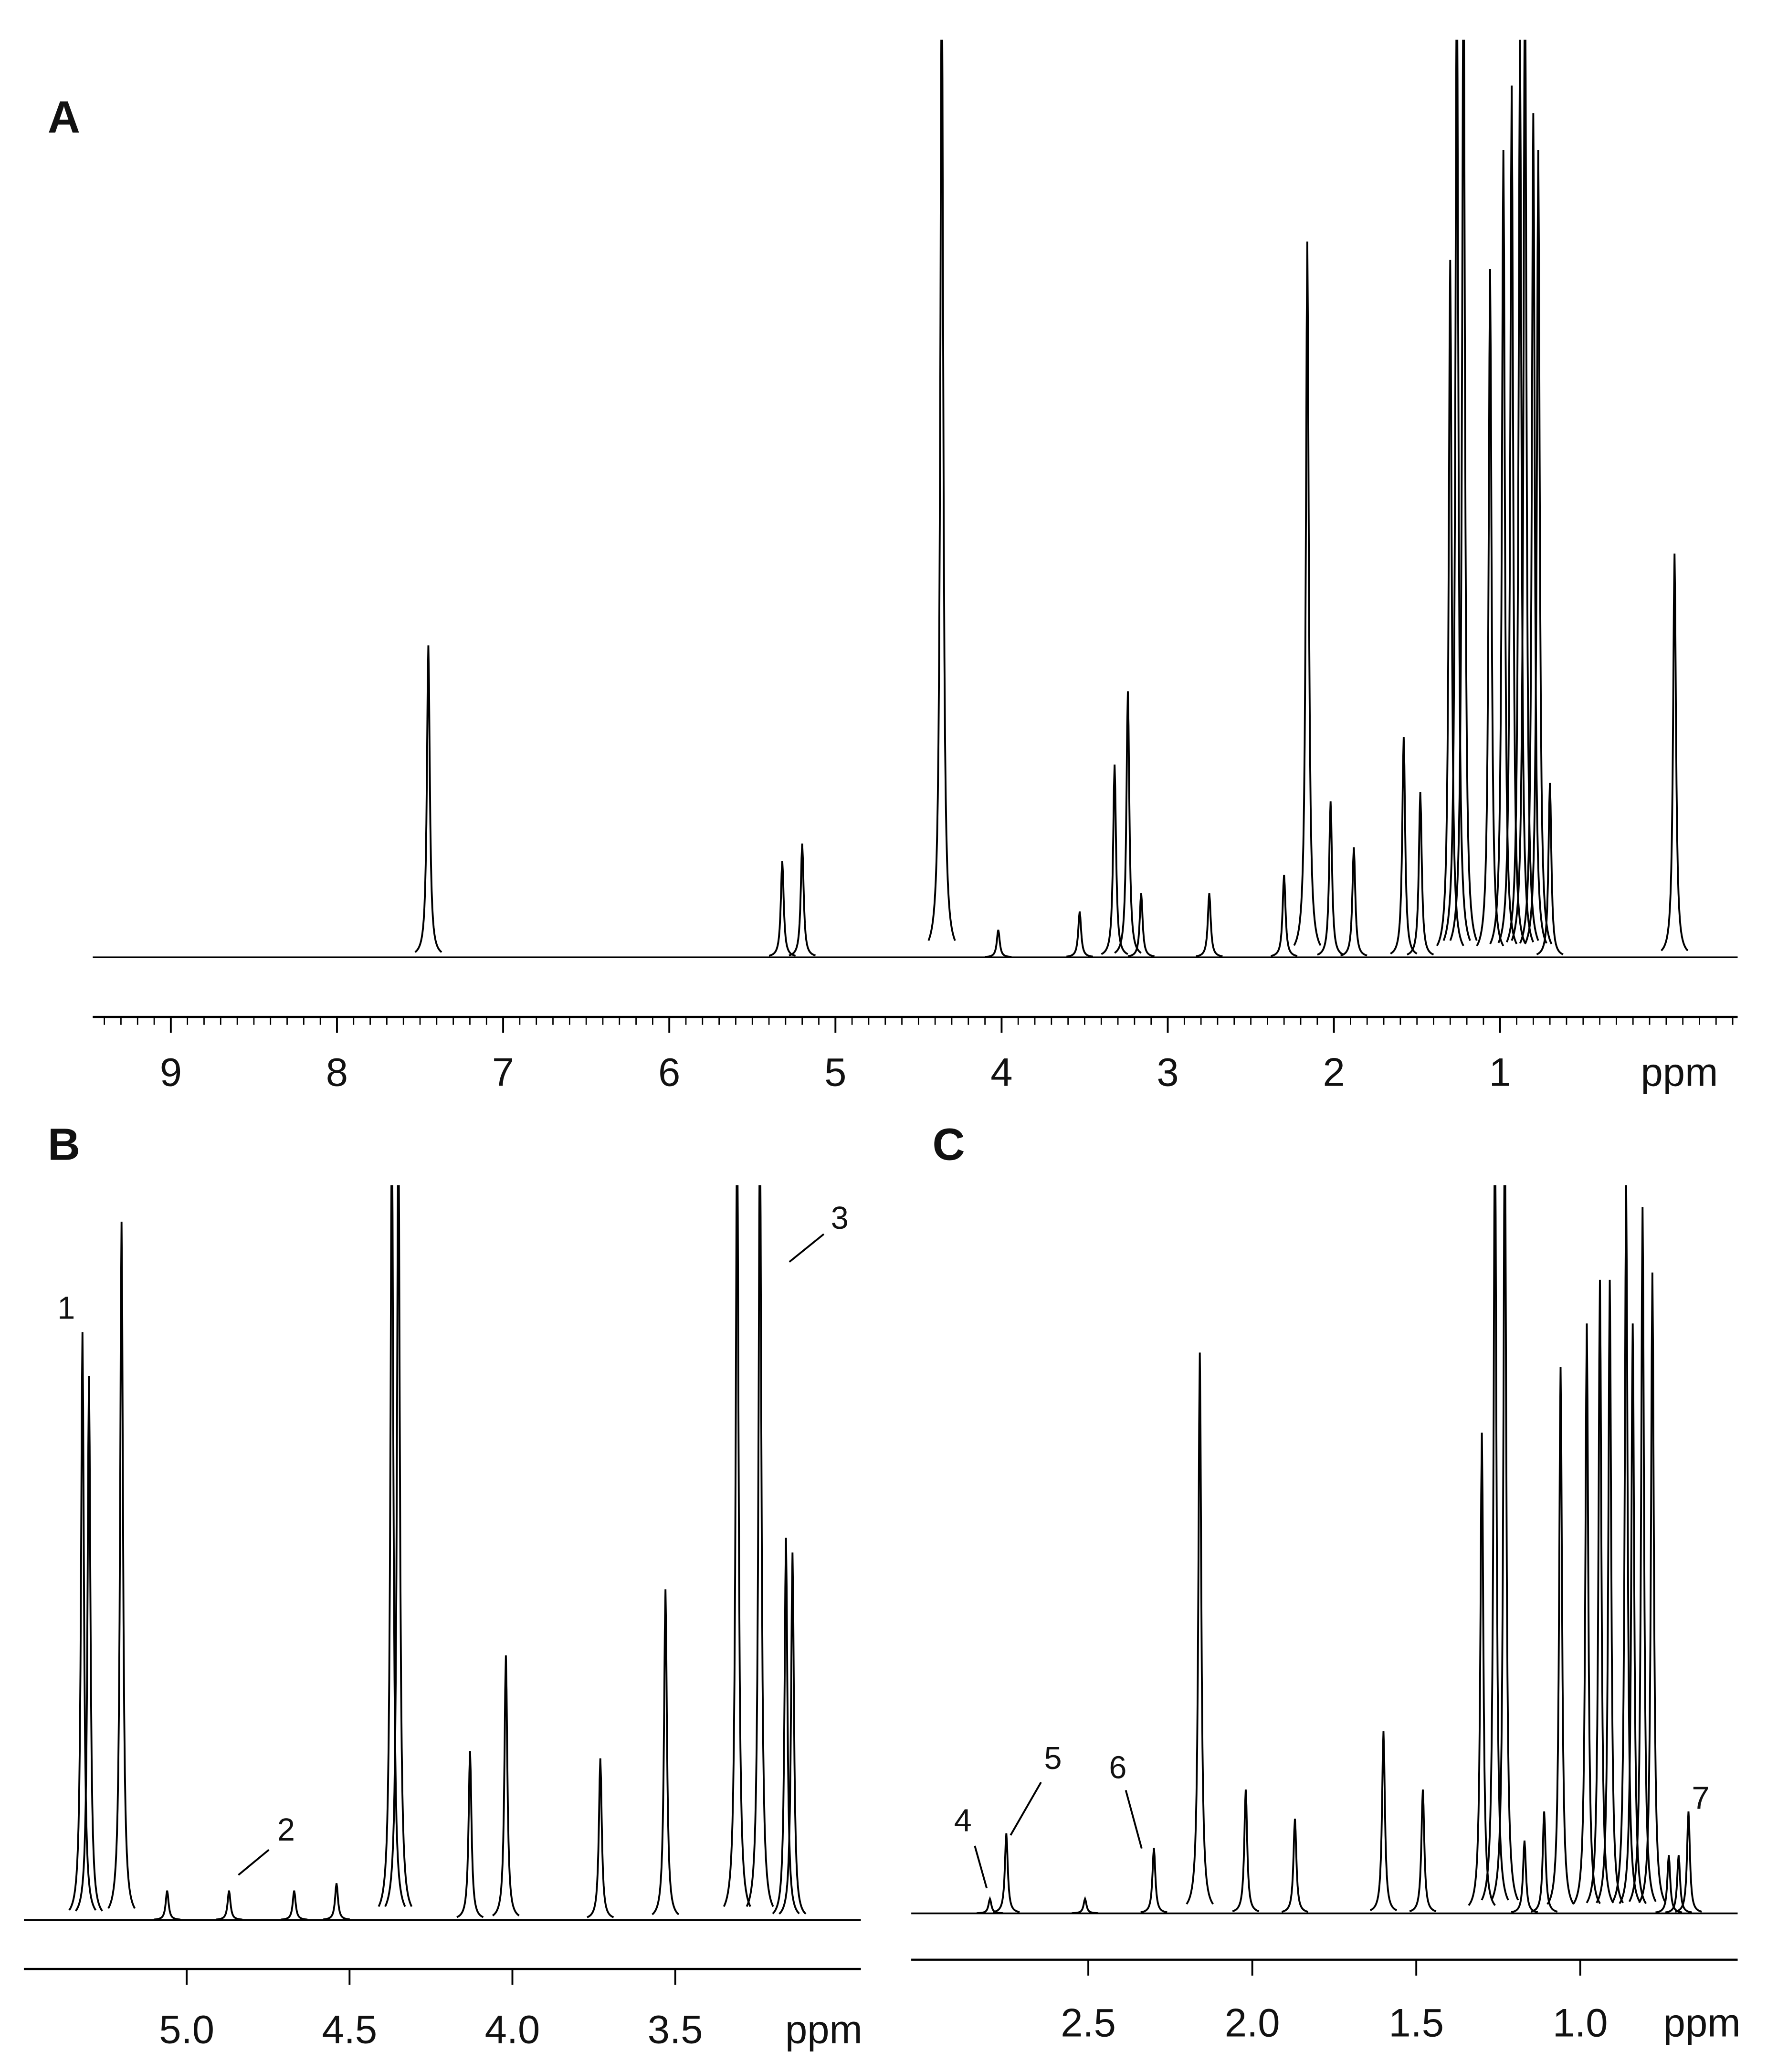 Image resolution: width=1788 pixels, height=2072 pixels. Describe the element at coordinates (64, 1145) in the screenshot. I see `panel-label: B` at that location.